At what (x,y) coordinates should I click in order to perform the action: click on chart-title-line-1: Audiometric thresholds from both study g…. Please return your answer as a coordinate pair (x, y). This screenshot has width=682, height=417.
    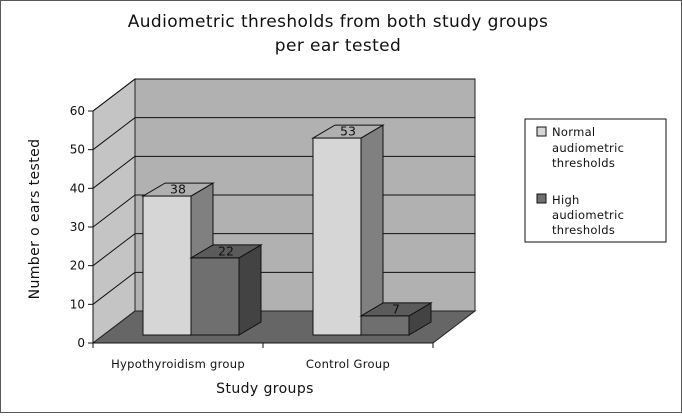
    Looking at the image, I should click on (338, 22).